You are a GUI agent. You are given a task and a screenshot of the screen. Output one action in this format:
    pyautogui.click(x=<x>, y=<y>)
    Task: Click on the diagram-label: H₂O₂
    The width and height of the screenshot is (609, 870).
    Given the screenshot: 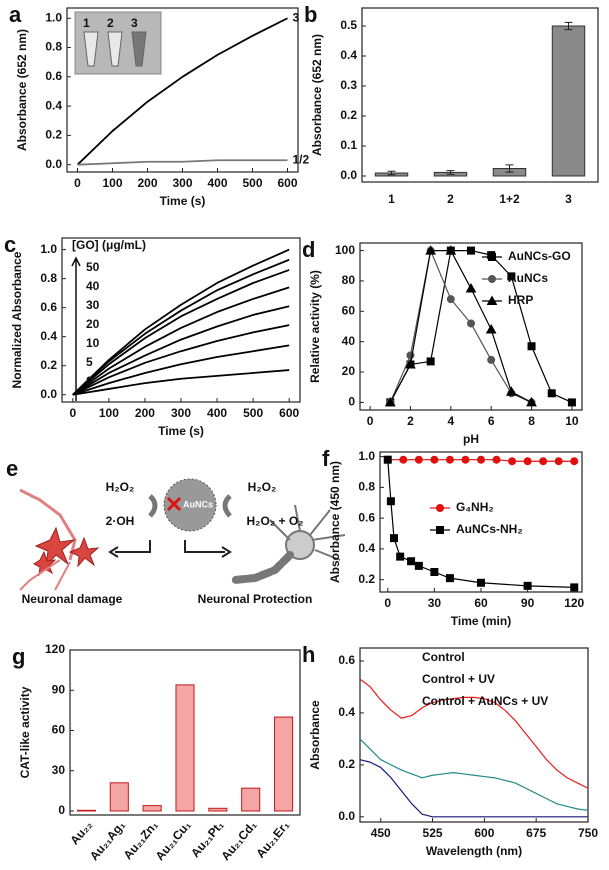 What is the action you would take?
    pyautogui.click(x=262, y=487)
    